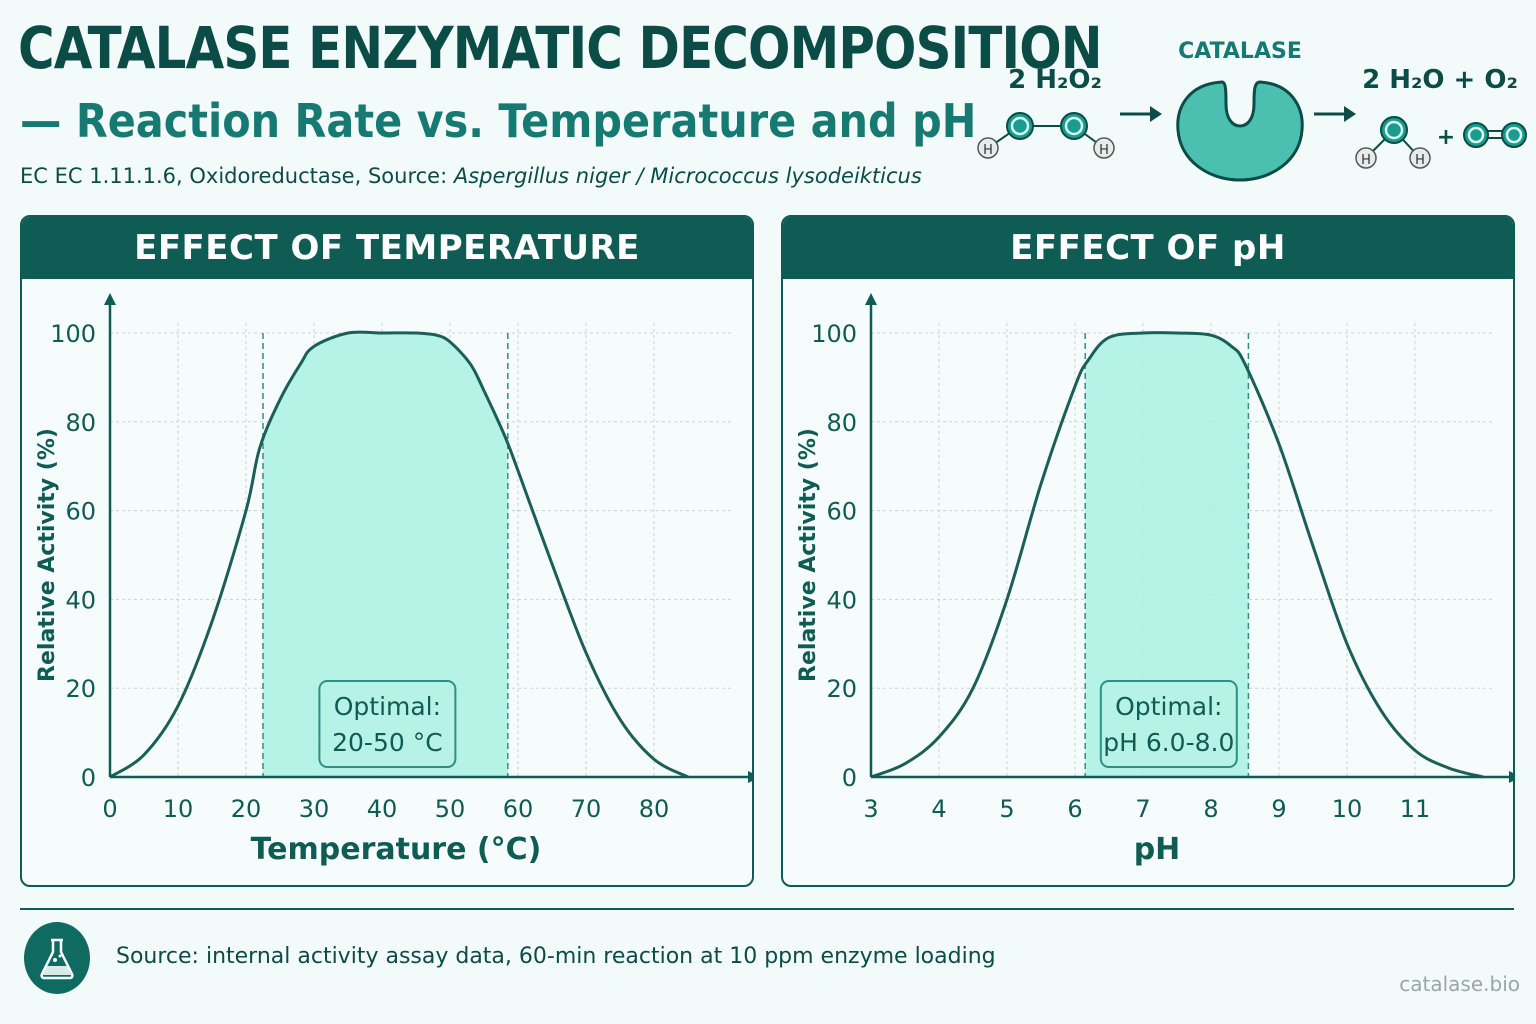 Image resolution: width=1536 pixels, height=1024 pixels. What do you see at coordinates (1240, 51) in the screenshot?
I see `enzyme-label: CATALASE` at bounding box center [1240, 51].